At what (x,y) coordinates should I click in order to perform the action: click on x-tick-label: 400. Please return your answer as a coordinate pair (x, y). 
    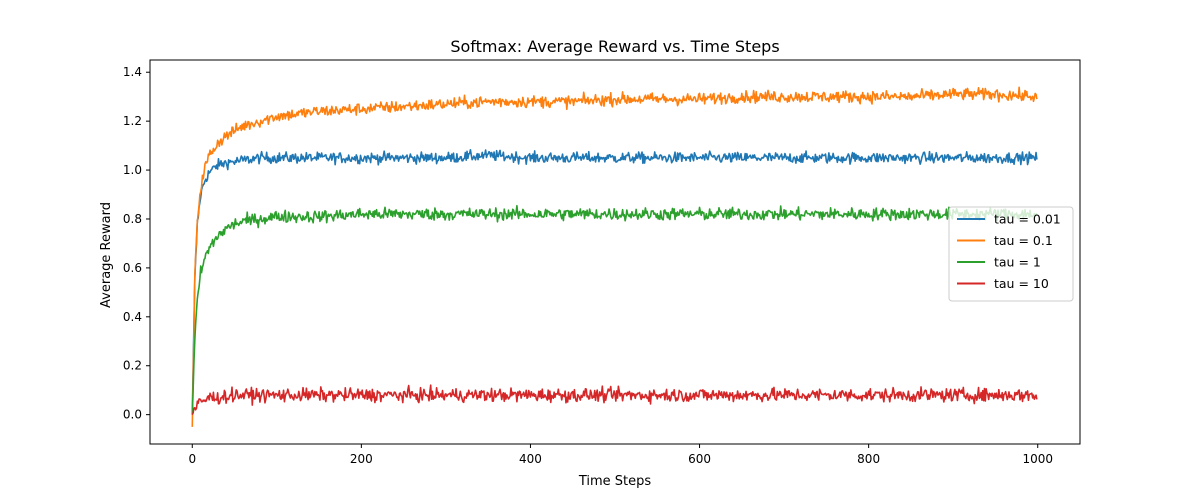
    Looking at the image, I should click on (530, 459).